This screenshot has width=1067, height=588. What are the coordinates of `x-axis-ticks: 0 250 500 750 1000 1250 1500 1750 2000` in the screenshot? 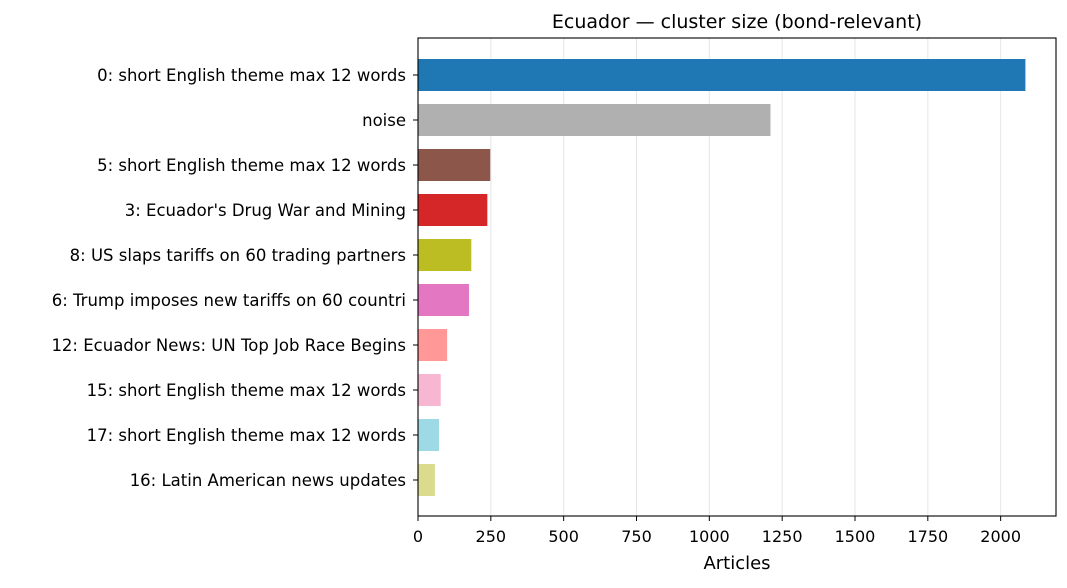 It's located at (717, 531).